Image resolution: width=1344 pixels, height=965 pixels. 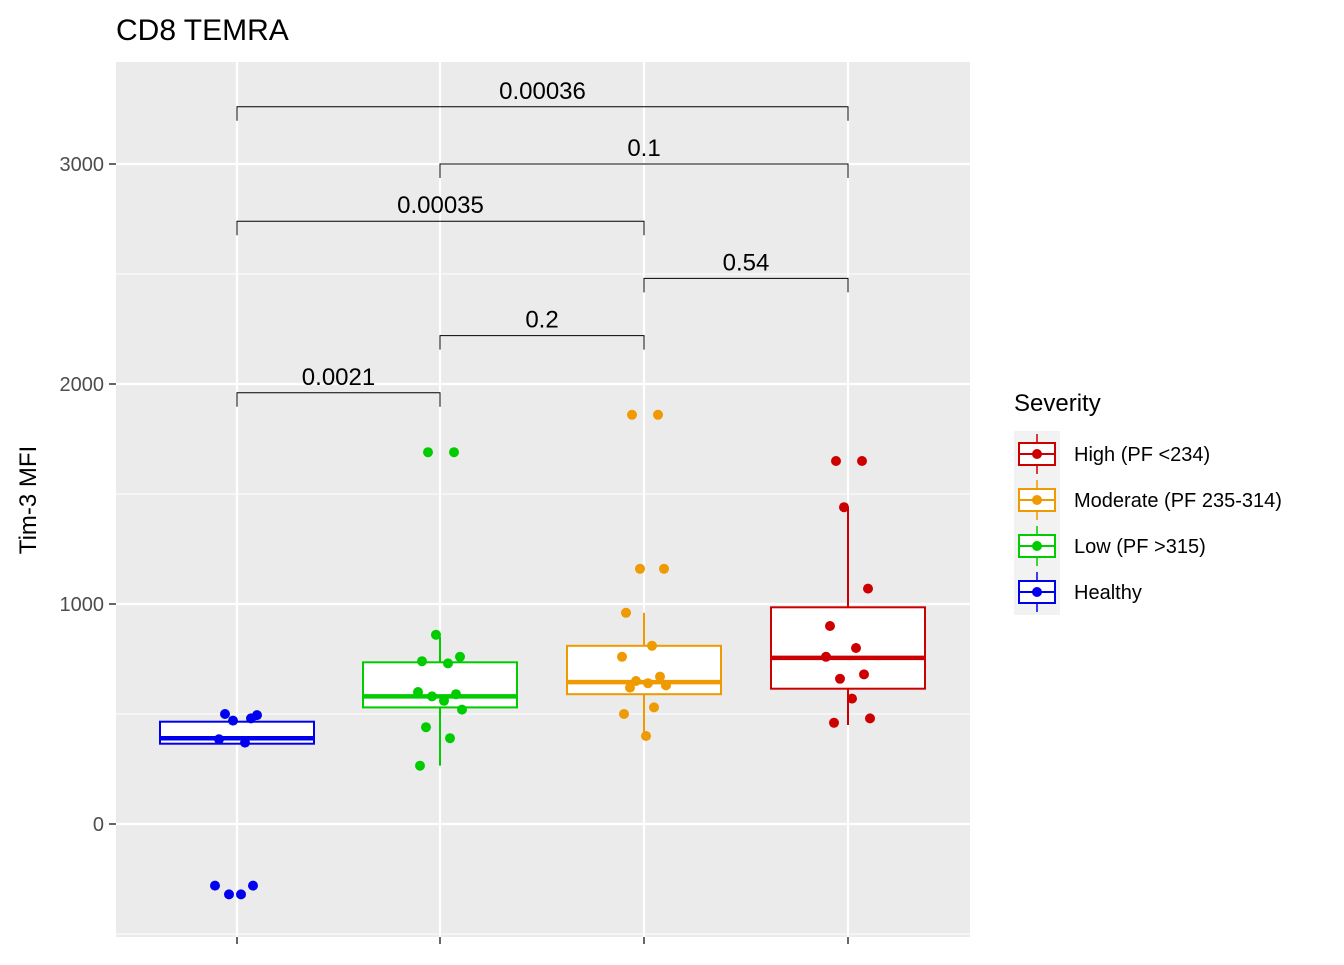 I want to click on p-value-label: 0.2, so click(x=541, y=320).